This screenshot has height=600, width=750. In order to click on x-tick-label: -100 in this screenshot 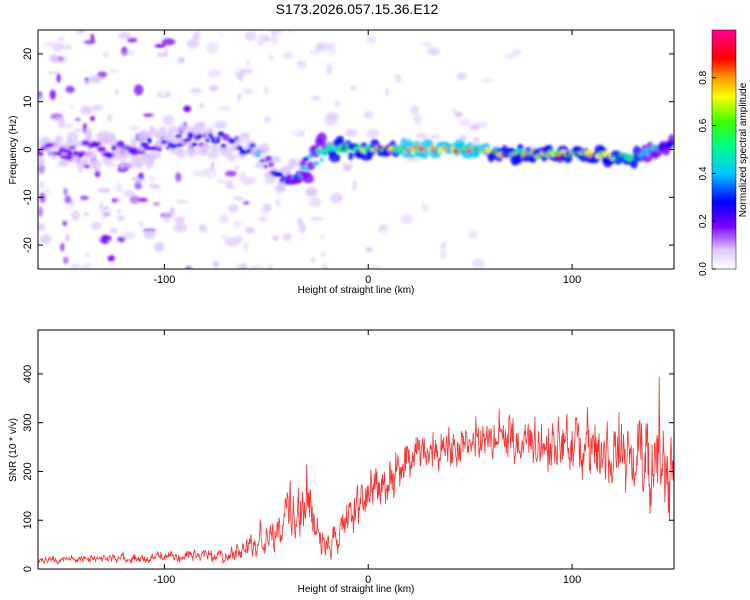, I will do `click(164, 280)`.